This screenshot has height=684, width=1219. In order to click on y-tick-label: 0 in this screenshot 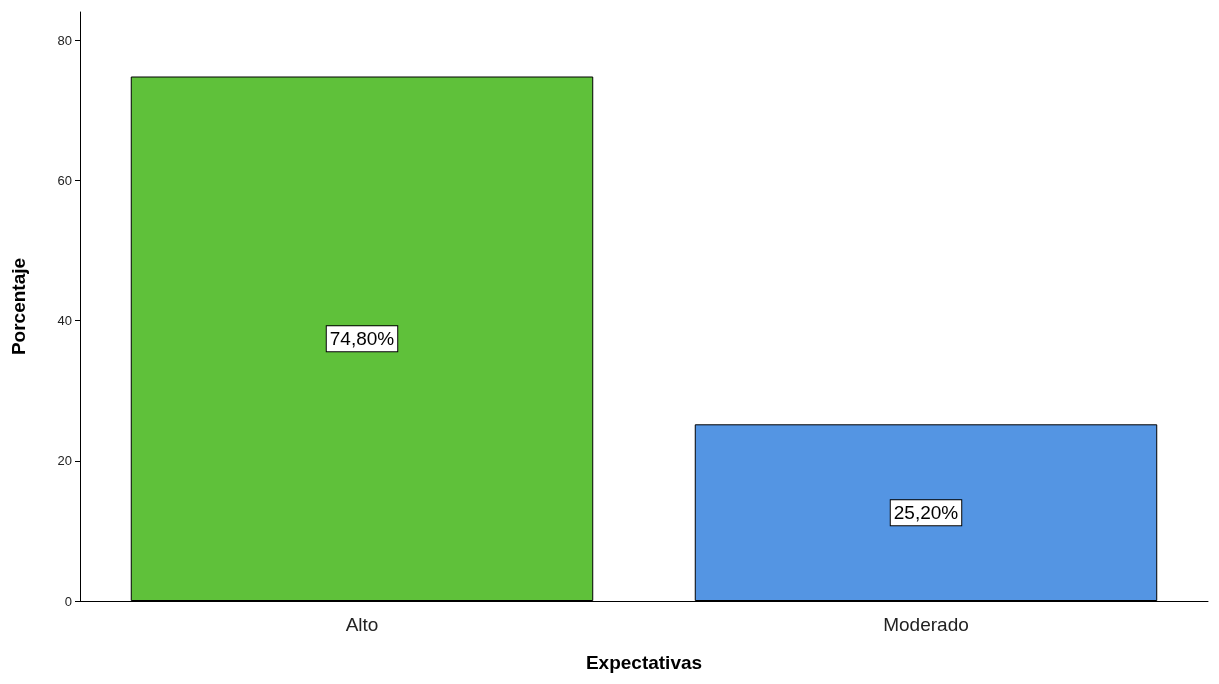, I will do `click(68, 601)`.